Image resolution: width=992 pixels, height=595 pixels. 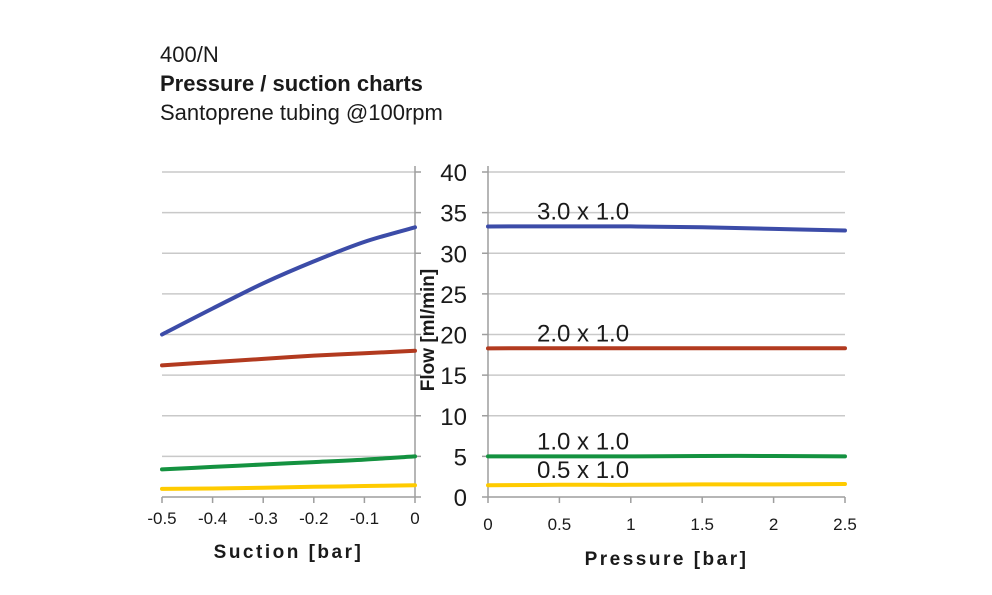 I want to click on y-tick-label: 5, so click(x=460, y=457).